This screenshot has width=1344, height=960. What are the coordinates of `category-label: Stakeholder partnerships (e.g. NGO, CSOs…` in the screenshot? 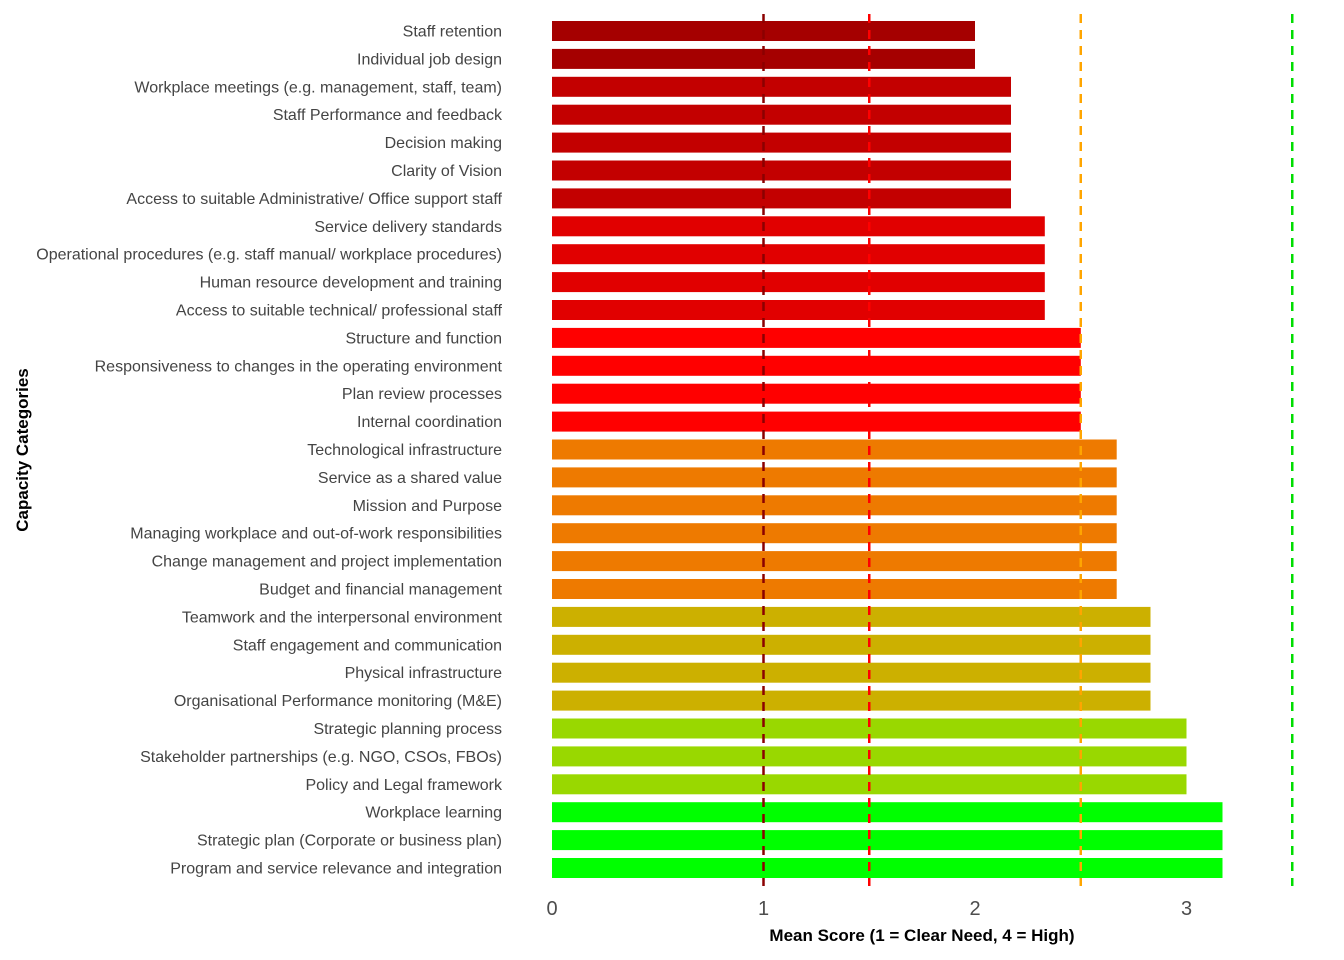 It's located at (321, 757).